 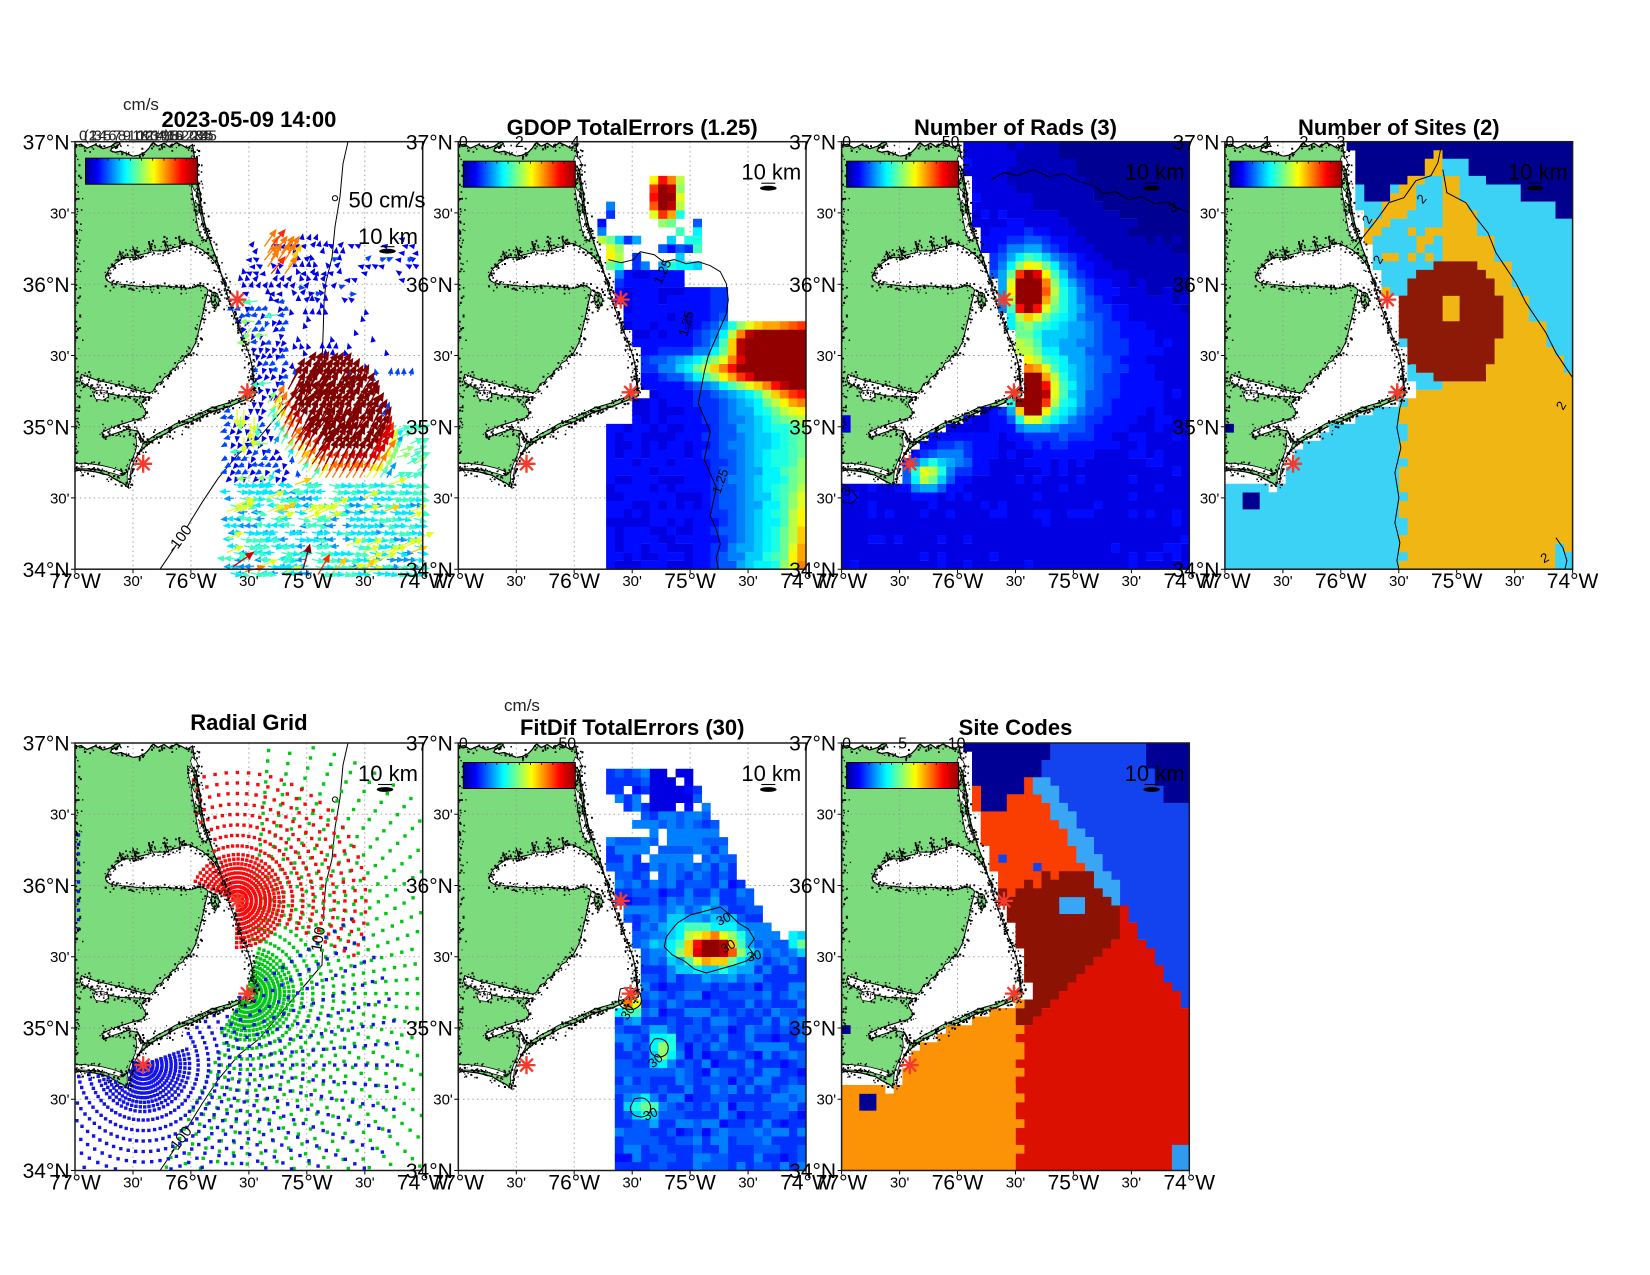 I want to click on svg-text: 2023-05-09 14:00, so click(x=248, y=119).